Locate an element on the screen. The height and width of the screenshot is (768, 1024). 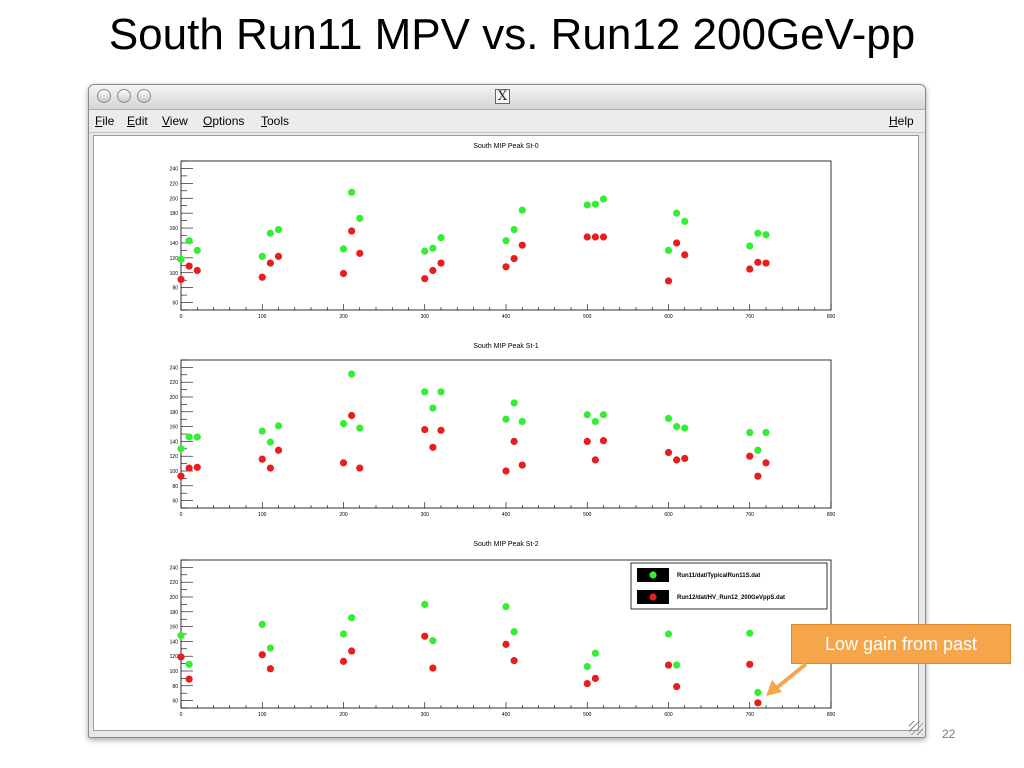
x-tick-label: 800 is located at coordinates (831, 515).